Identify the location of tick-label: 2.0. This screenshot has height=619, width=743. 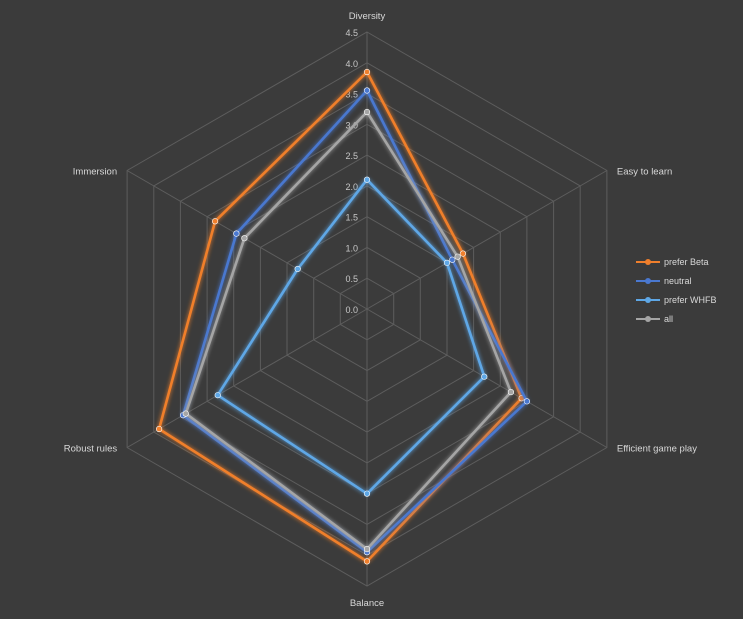
(351, 187).